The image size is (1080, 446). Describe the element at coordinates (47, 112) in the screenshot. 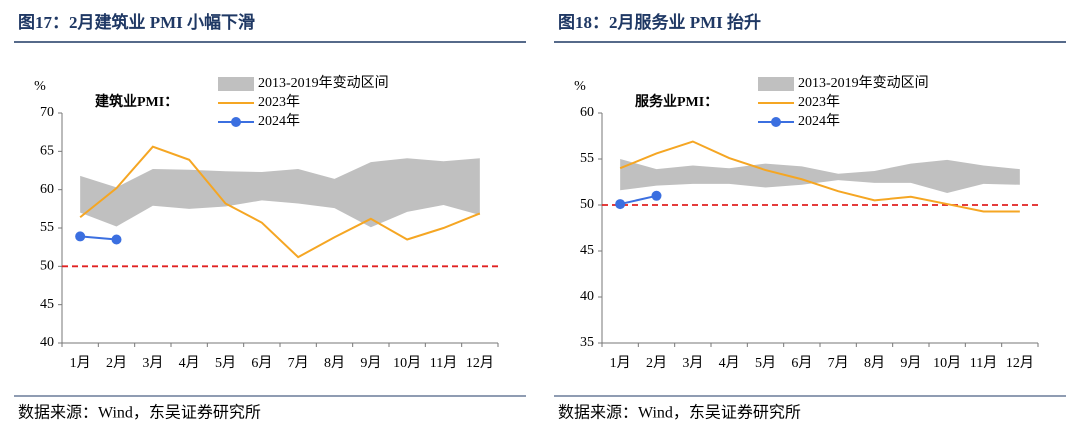

I see `y-tick-label: 70` at that location.